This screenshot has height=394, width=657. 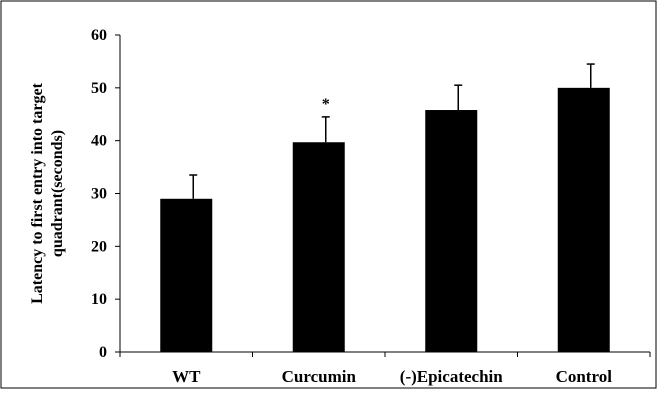 What do you see at coordinates (451, 231) in the screenshot?
I see `bar-epicatechin` at bounding box center [451, 231].